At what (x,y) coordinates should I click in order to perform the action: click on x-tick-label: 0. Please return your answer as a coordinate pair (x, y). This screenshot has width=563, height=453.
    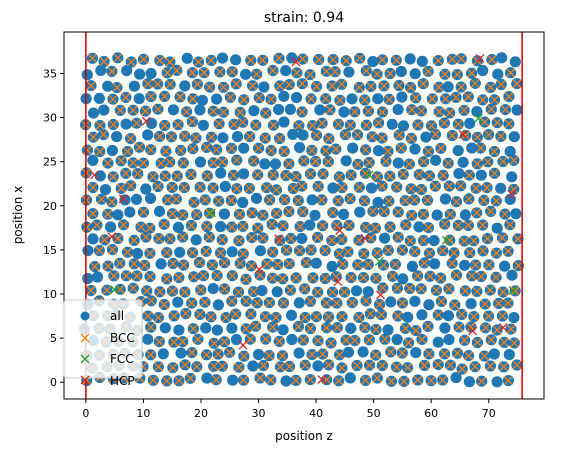
    Looking at the image, I should click on (85, 413).